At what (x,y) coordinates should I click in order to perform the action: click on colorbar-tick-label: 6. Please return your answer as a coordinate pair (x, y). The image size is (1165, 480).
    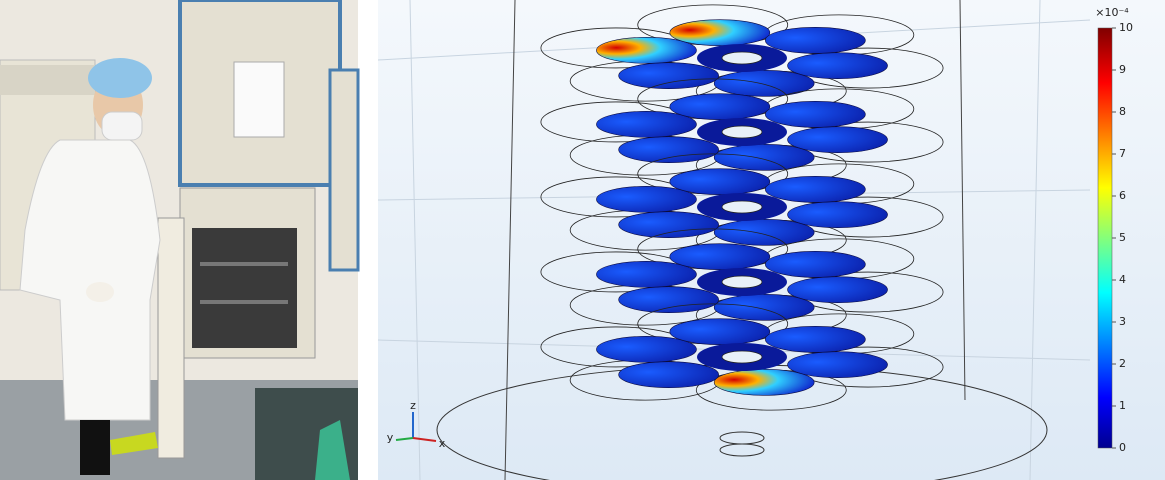
    Looking at the image, I should click on (1122, 195).